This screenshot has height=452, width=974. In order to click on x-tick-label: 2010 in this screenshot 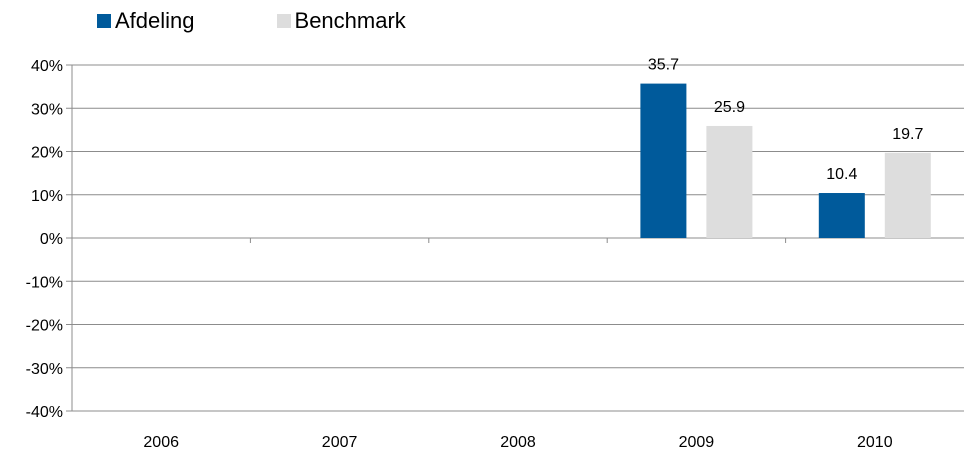, I will do `click(875, 442)`.